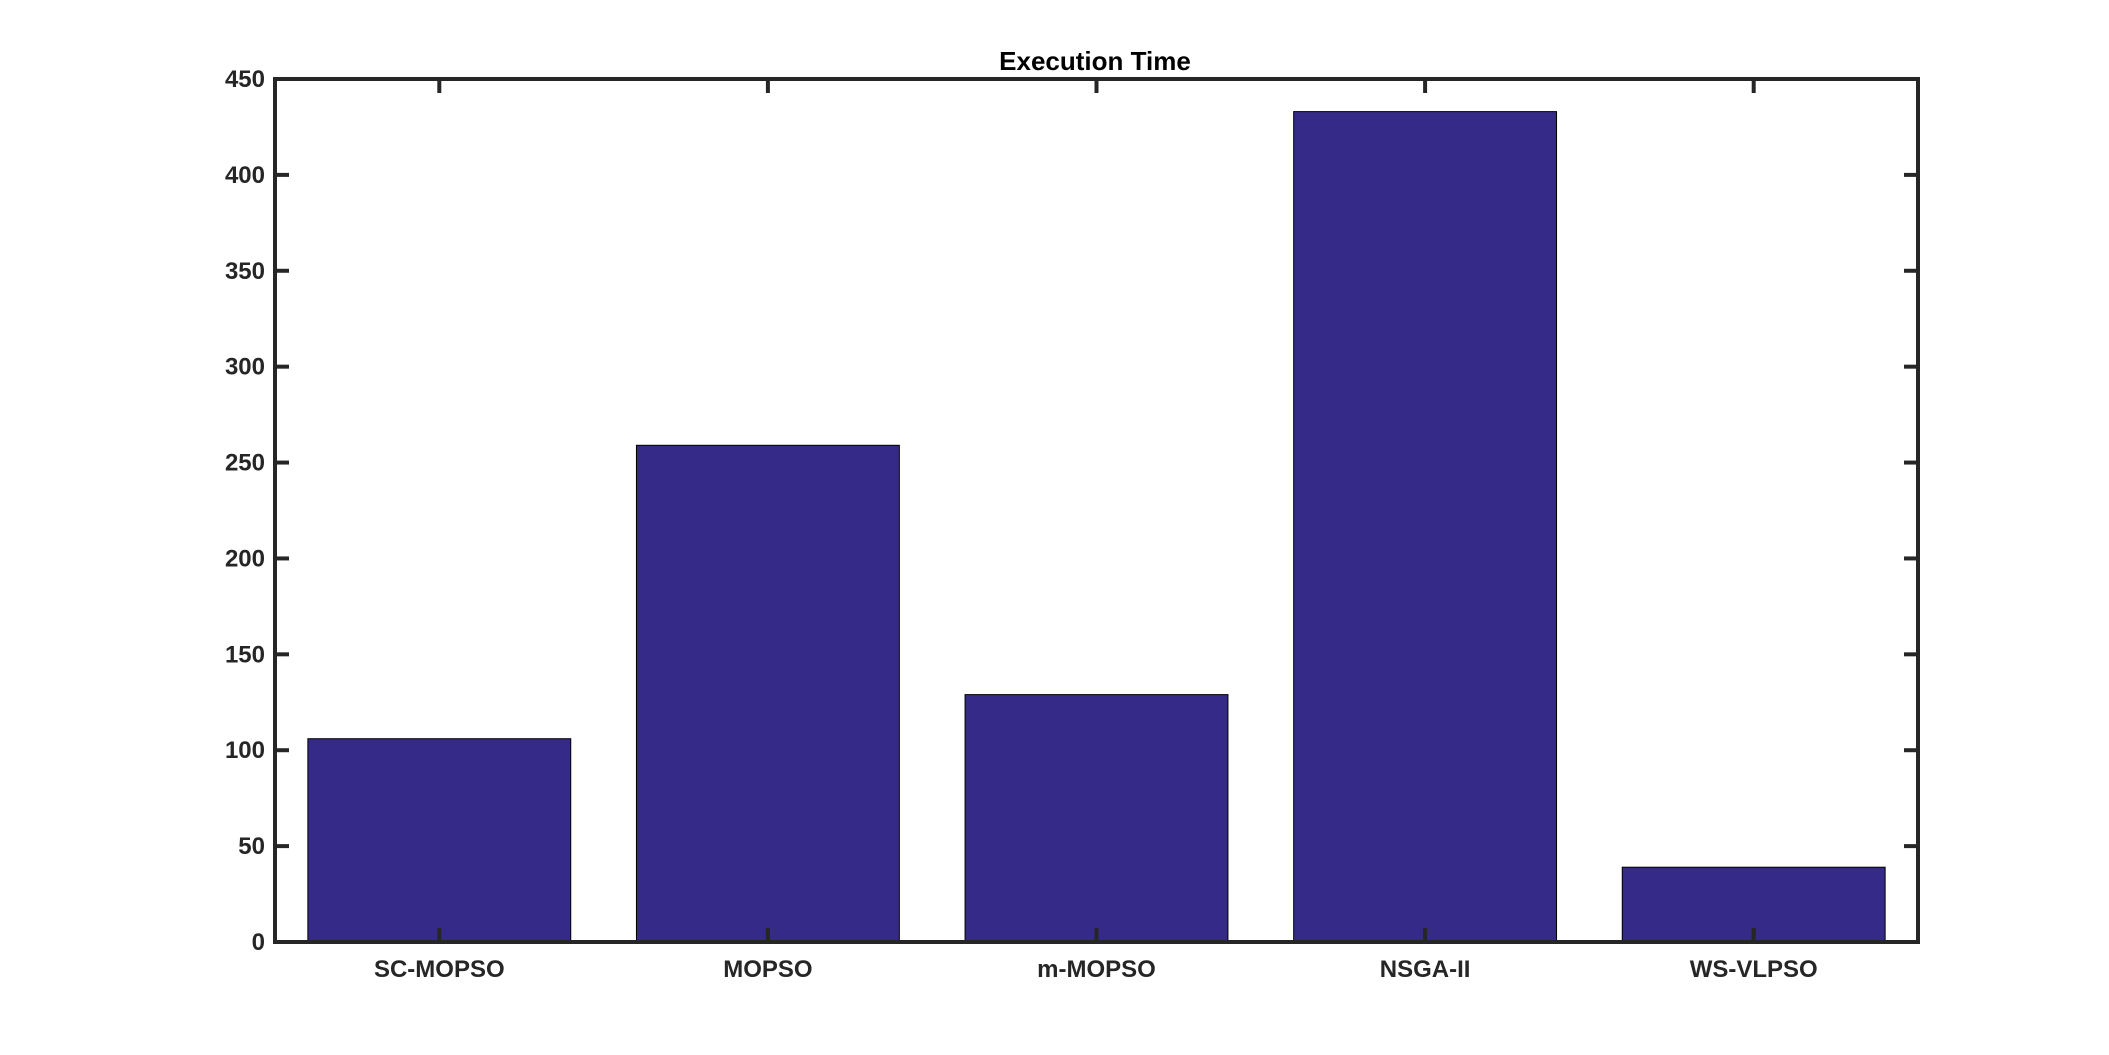  Describe the element at coordinates (245, 79) in the screenshot. I see `y-tick-label: 450` at that location.